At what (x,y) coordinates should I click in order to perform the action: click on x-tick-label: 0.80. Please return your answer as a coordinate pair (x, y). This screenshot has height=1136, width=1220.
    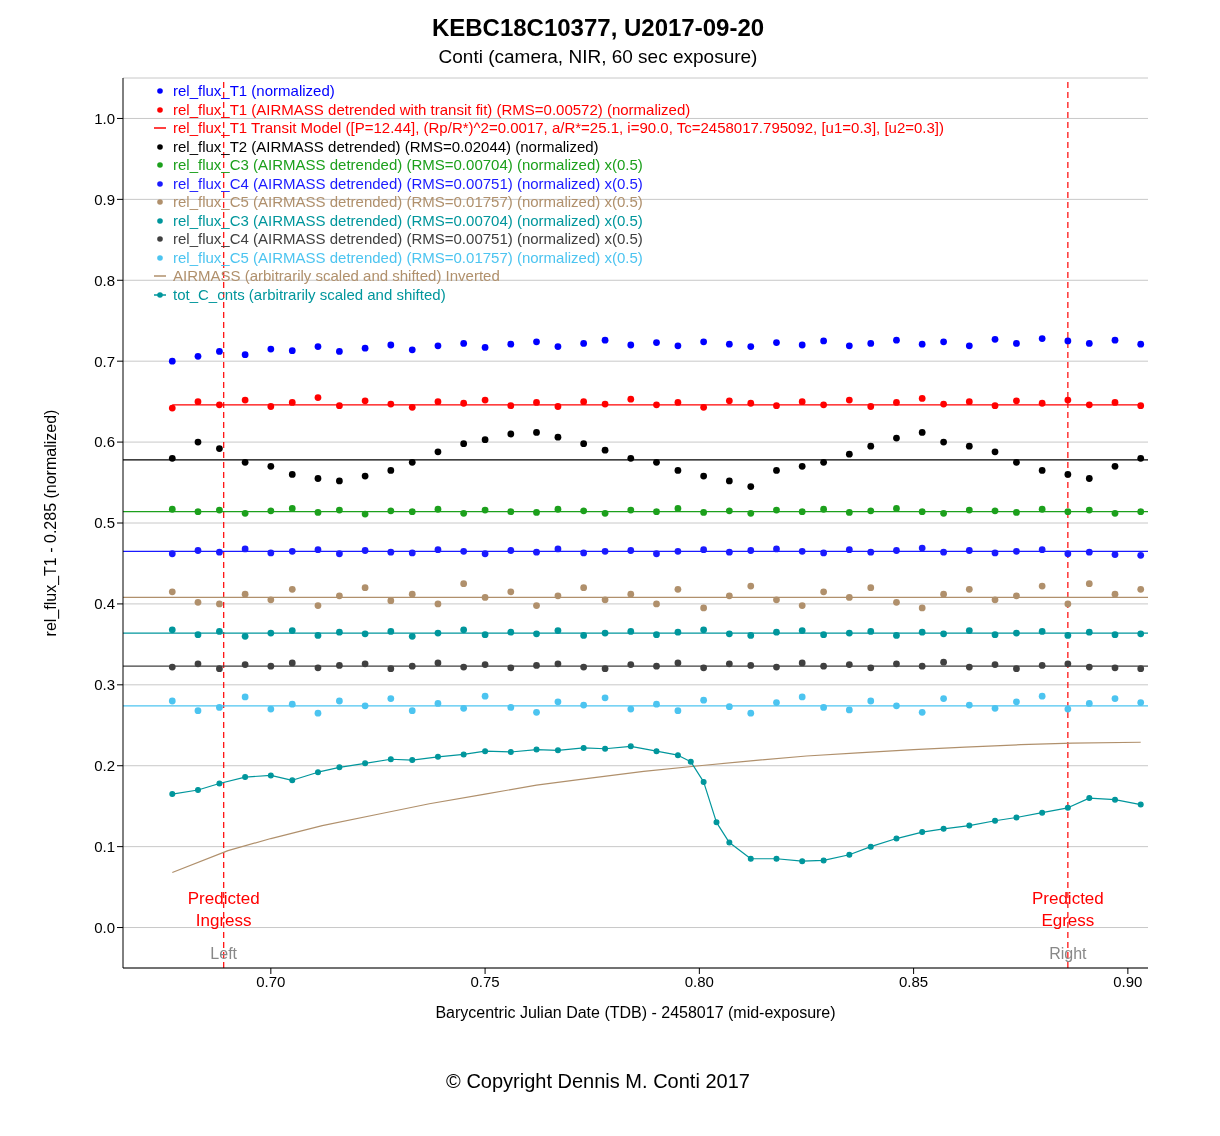
    Looking at the image, I should click on (699, 981).